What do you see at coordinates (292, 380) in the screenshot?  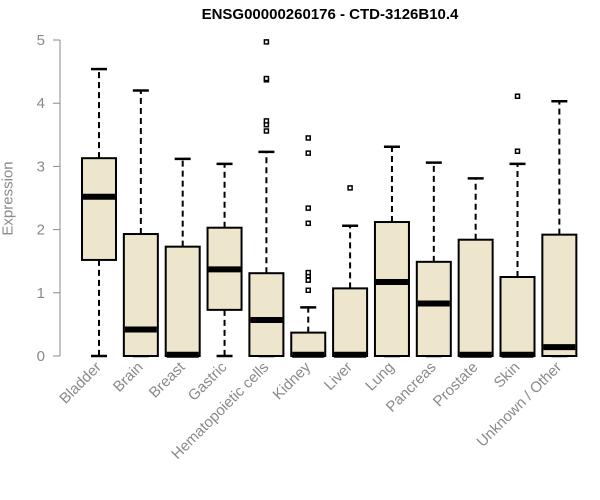 I see `x-tick-label: Kidney` at bounding box center [292, 380].